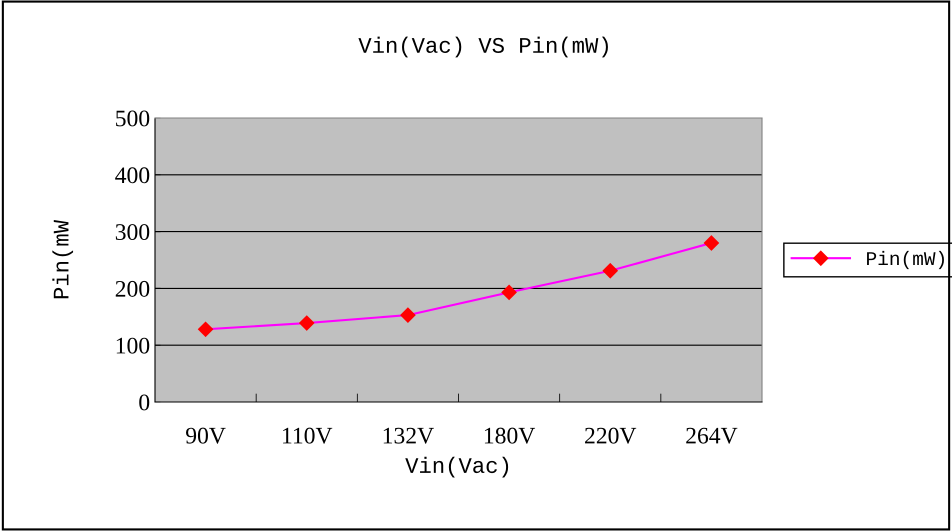 Image resolution: width=952 pixels, height=531 pixels. I want to click on y-axis-title: Pin(mW, so click(63, 259).